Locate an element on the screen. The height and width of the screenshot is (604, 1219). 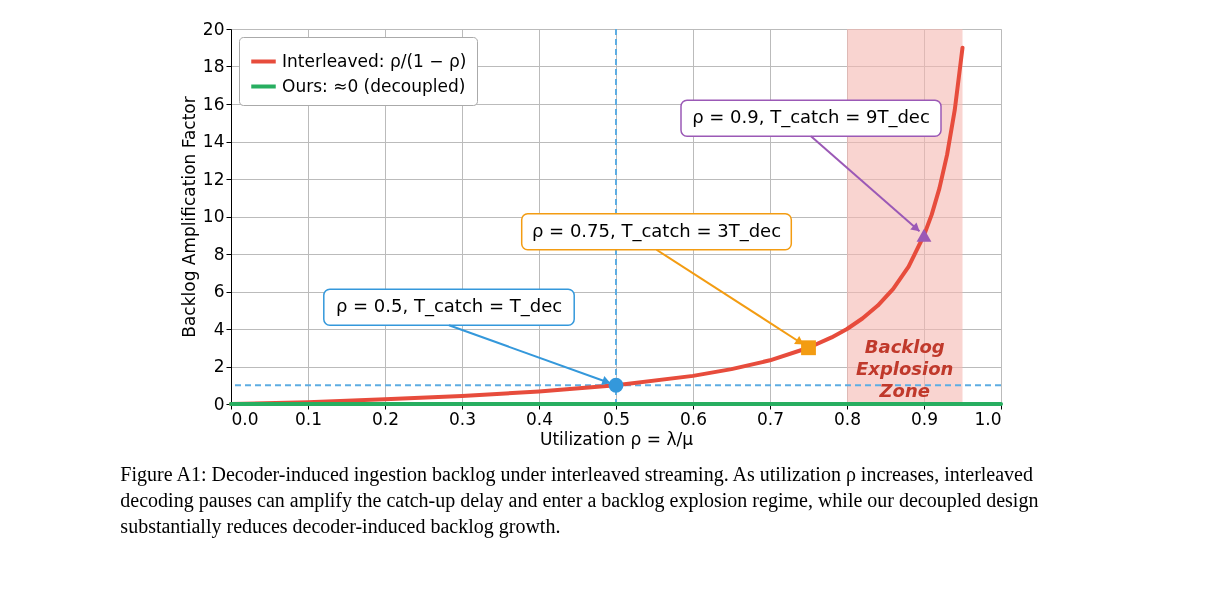
y-tick-label: 14 is located at coordinates (213, 141).